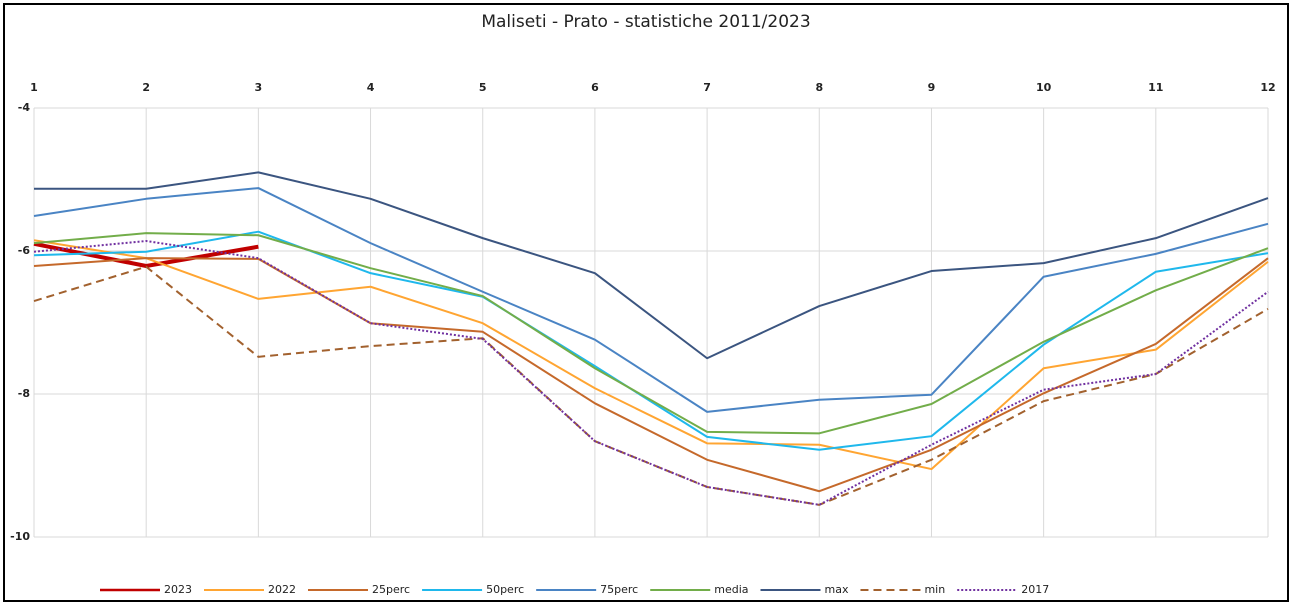  What do you see at coordinates (505, 589) in the screenshot?
I see `legend-label: 50perc` at bounding box center [505, 589].